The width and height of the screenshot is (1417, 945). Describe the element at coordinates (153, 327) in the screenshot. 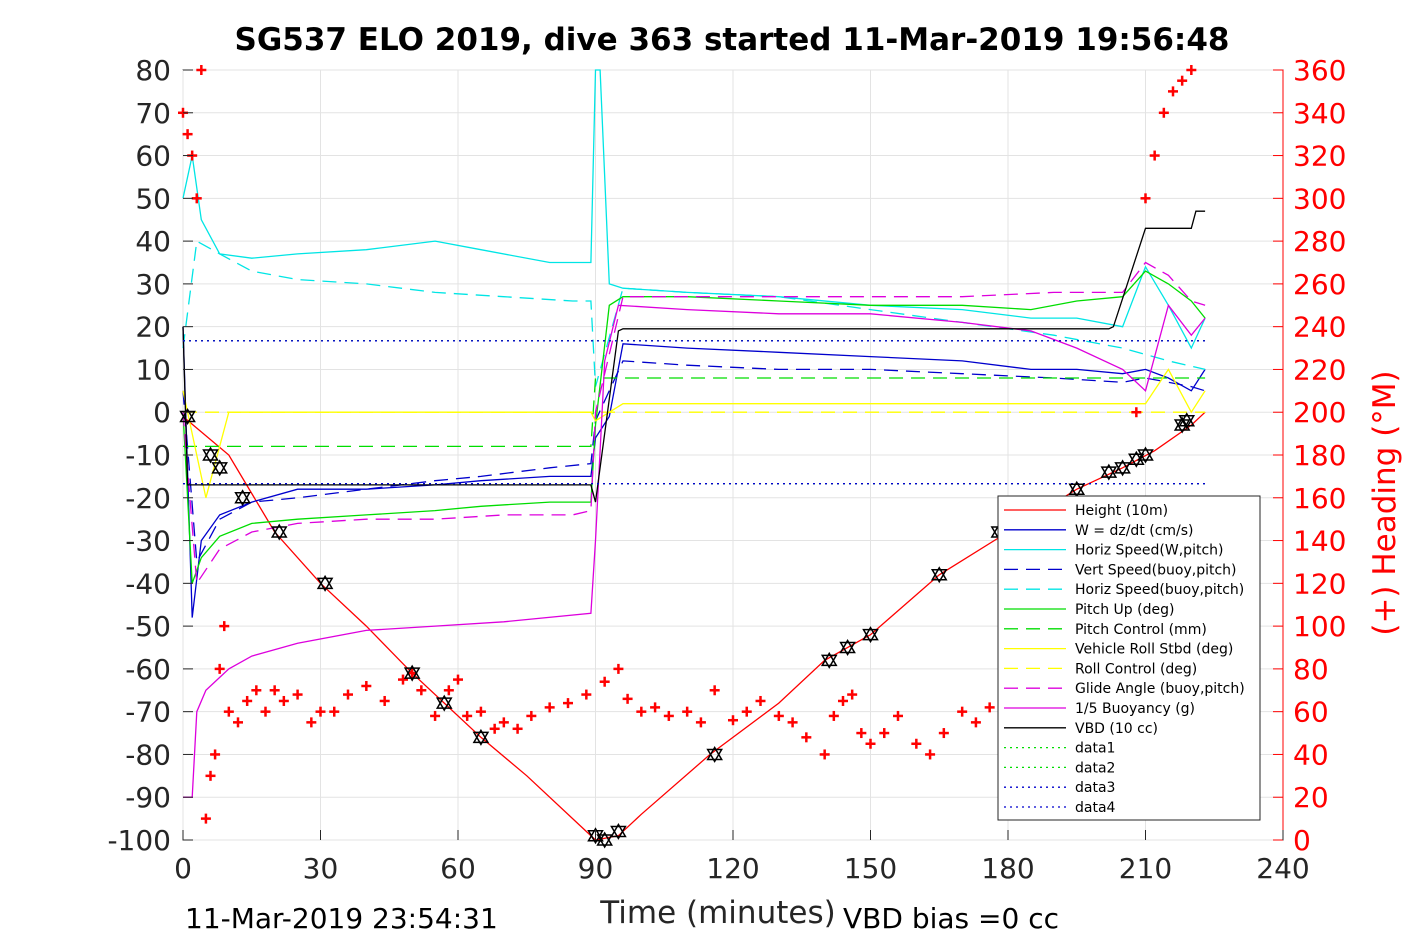

I see `y-tick-label: 20` at that location.